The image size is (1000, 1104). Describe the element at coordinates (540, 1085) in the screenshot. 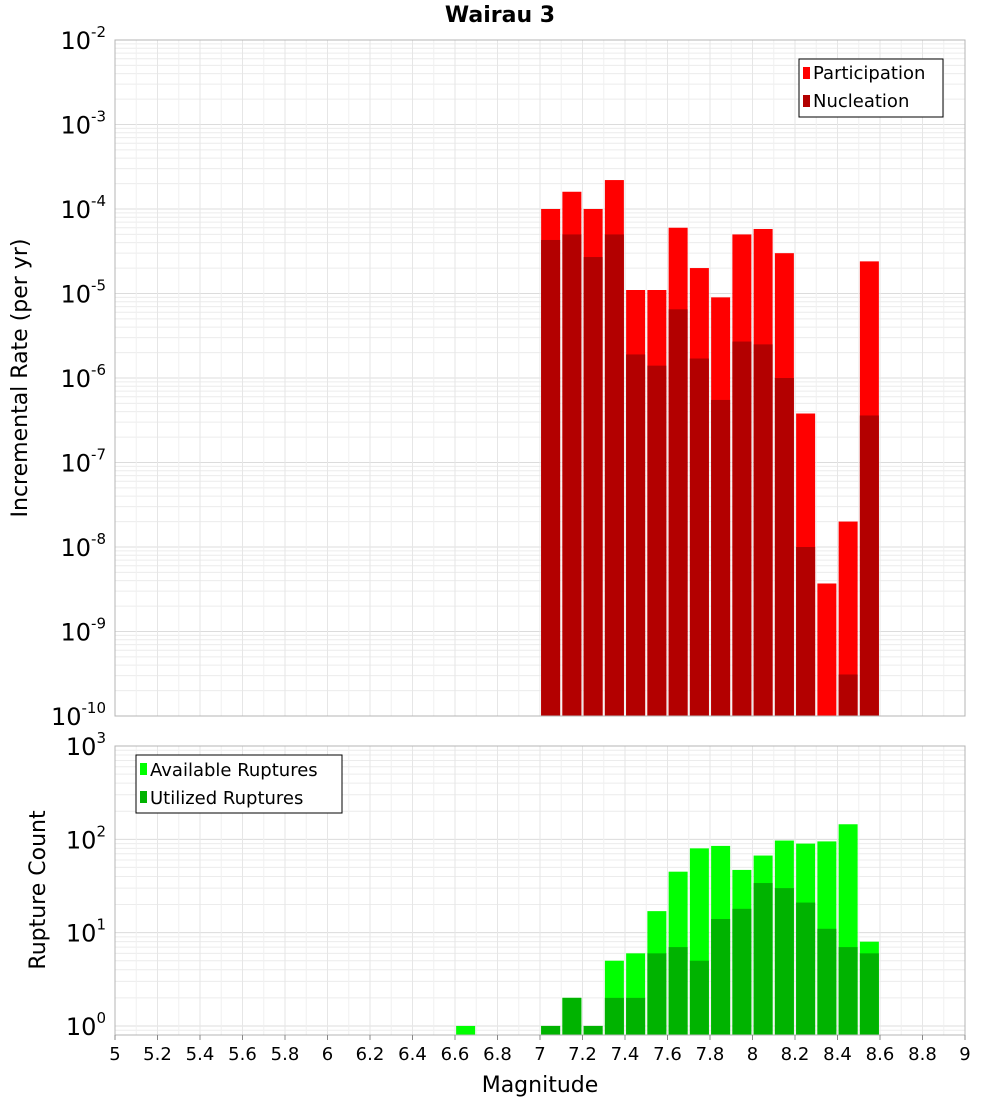

I see `x-axis-label: Magnitude` at that location.